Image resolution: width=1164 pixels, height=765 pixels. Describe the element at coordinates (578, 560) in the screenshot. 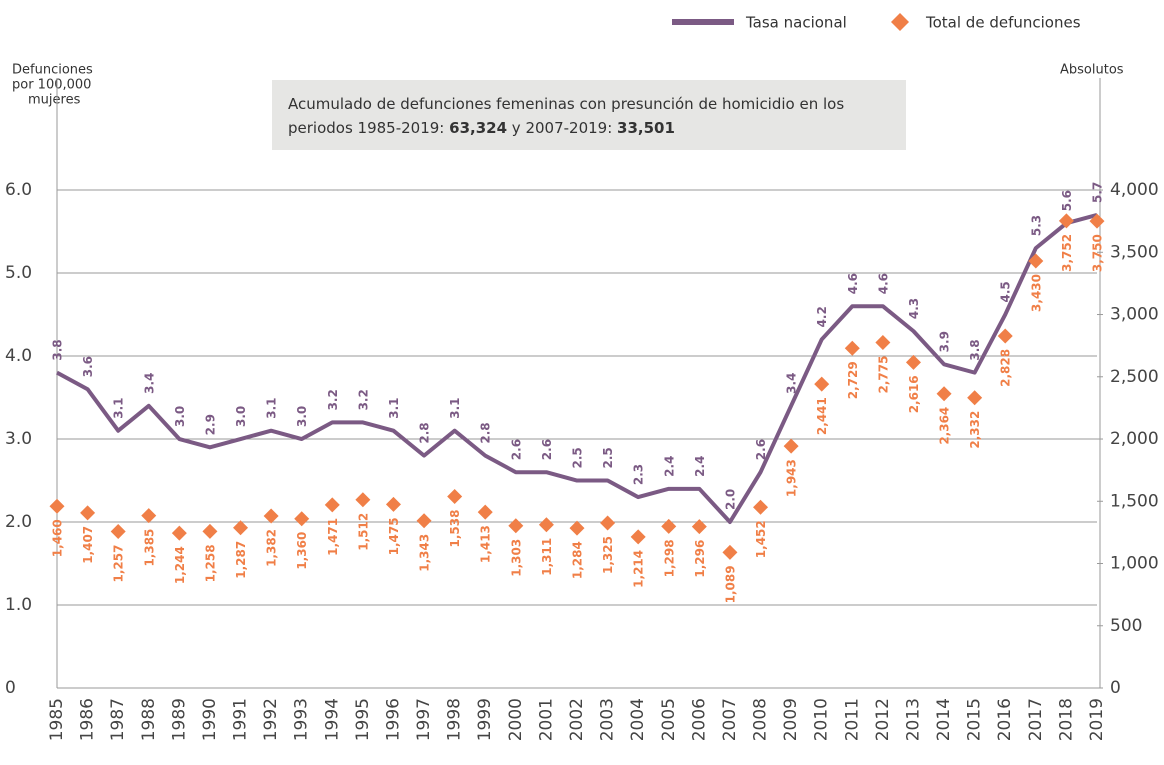

I see `data-label: 1,284` at that location.